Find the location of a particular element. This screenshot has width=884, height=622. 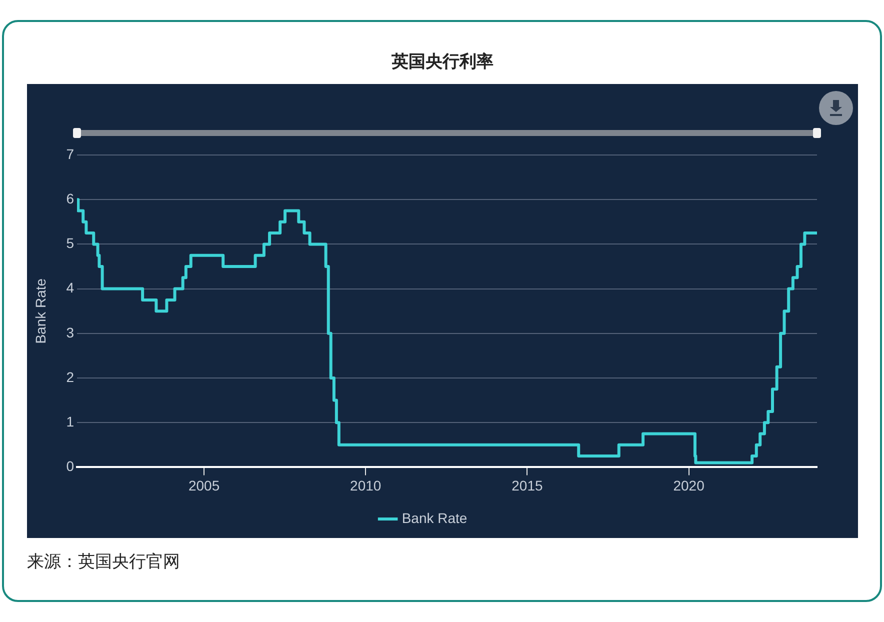

y-tick-label: 2 is located at coordinates (70, 376).